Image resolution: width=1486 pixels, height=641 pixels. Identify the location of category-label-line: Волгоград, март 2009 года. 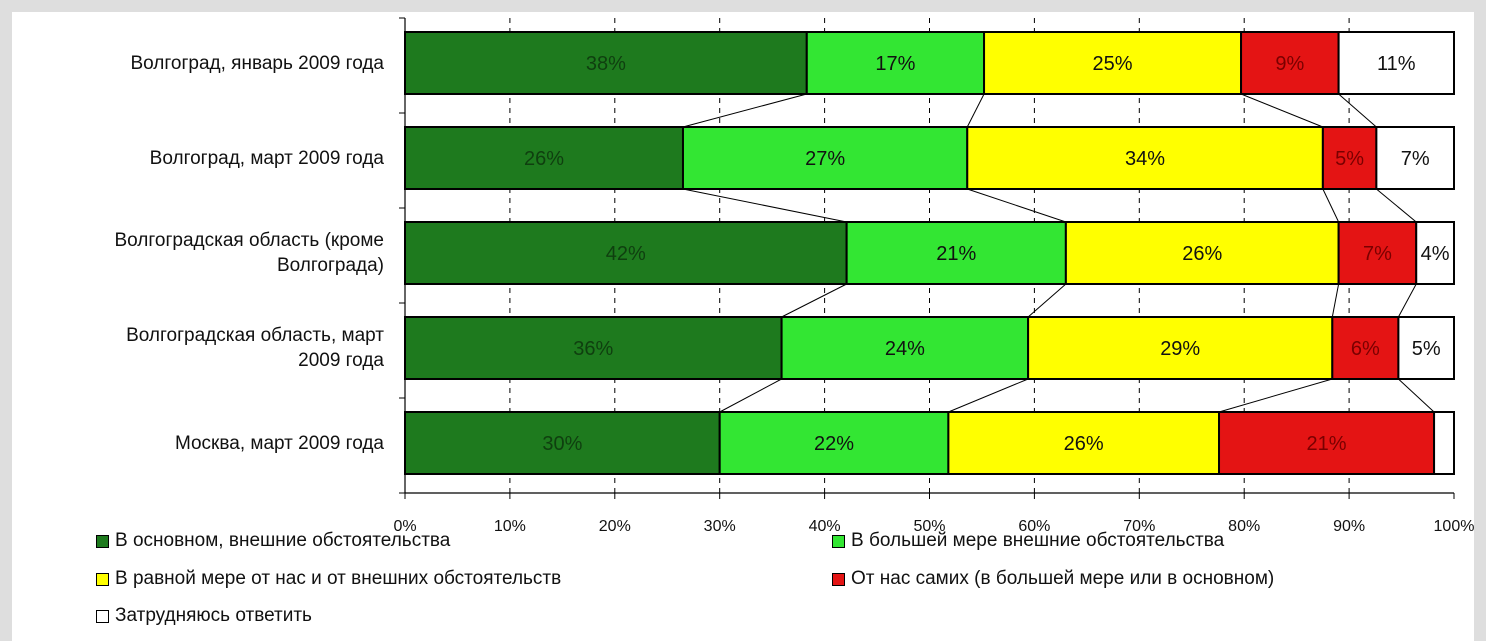
(266, 158).